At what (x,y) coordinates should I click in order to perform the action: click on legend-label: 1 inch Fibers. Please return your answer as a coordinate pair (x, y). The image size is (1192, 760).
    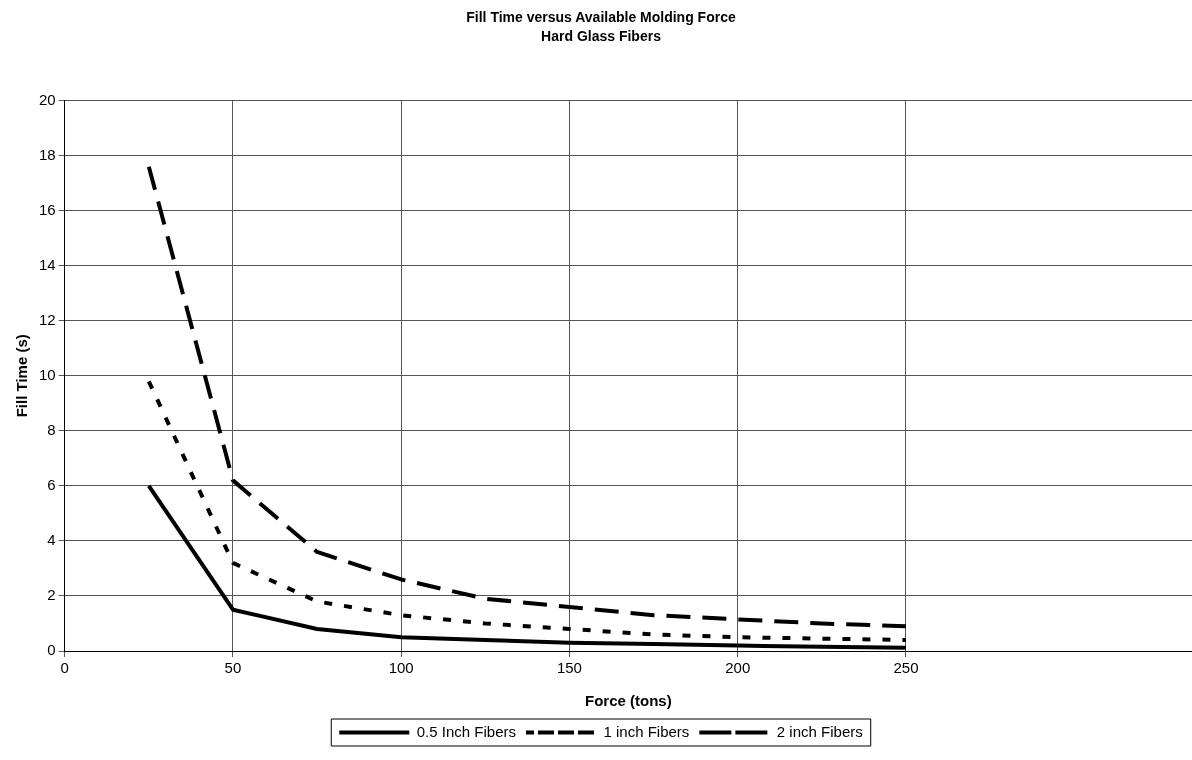
    Looking at the image, I should click on (646, 731).